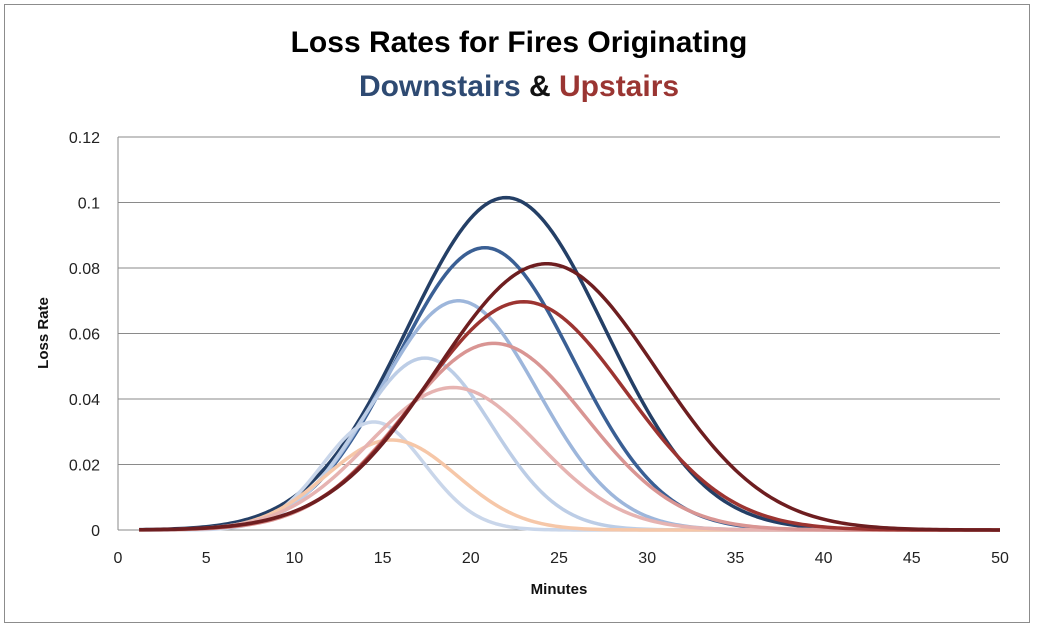 Image resolution: width=1038 pixels, height=629 pixels. What do you see at coordinates (84, 400) in the screenshot?
I see `y-tick-label: 0.04` at bounding box center [84, 400].